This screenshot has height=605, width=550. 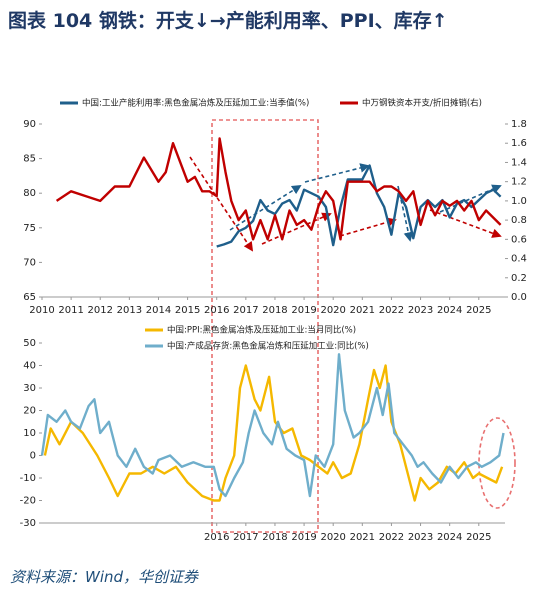 I want to click on y2-tick-label: 1.8, so click(x=519, y=124).